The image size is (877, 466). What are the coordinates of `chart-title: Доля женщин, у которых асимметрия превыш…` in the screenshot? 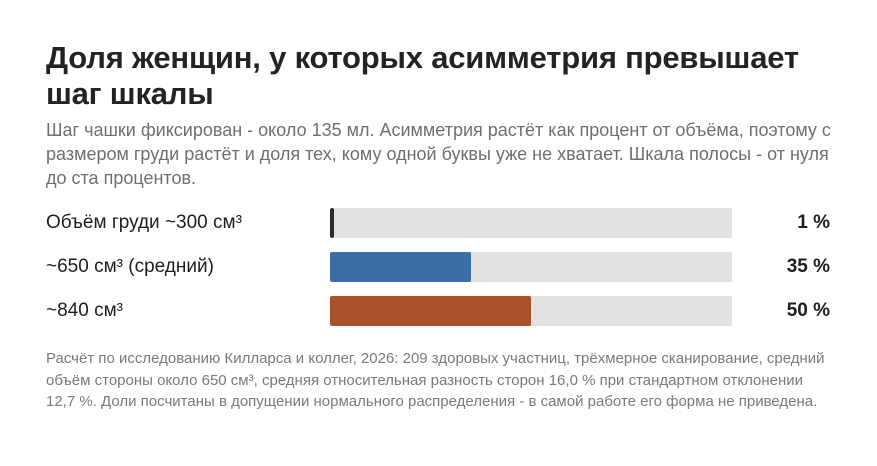 It's located at (422, 75).